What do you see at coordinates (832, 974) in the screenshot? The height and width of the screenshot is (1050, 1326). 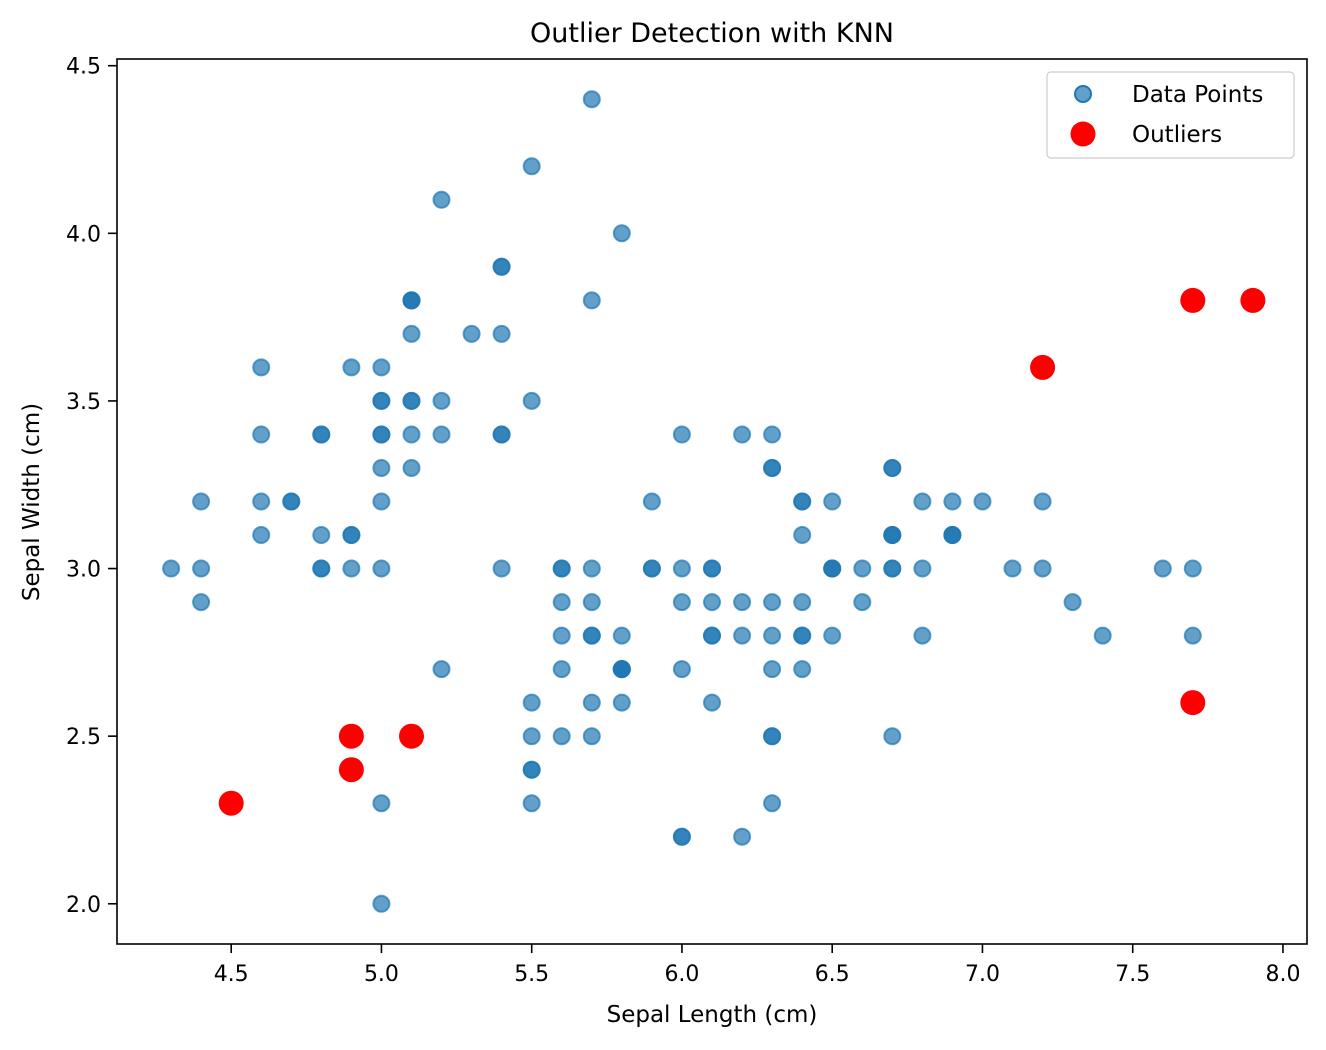 I see `x-tick-label: 6.5` at bounding box center [832, 974].